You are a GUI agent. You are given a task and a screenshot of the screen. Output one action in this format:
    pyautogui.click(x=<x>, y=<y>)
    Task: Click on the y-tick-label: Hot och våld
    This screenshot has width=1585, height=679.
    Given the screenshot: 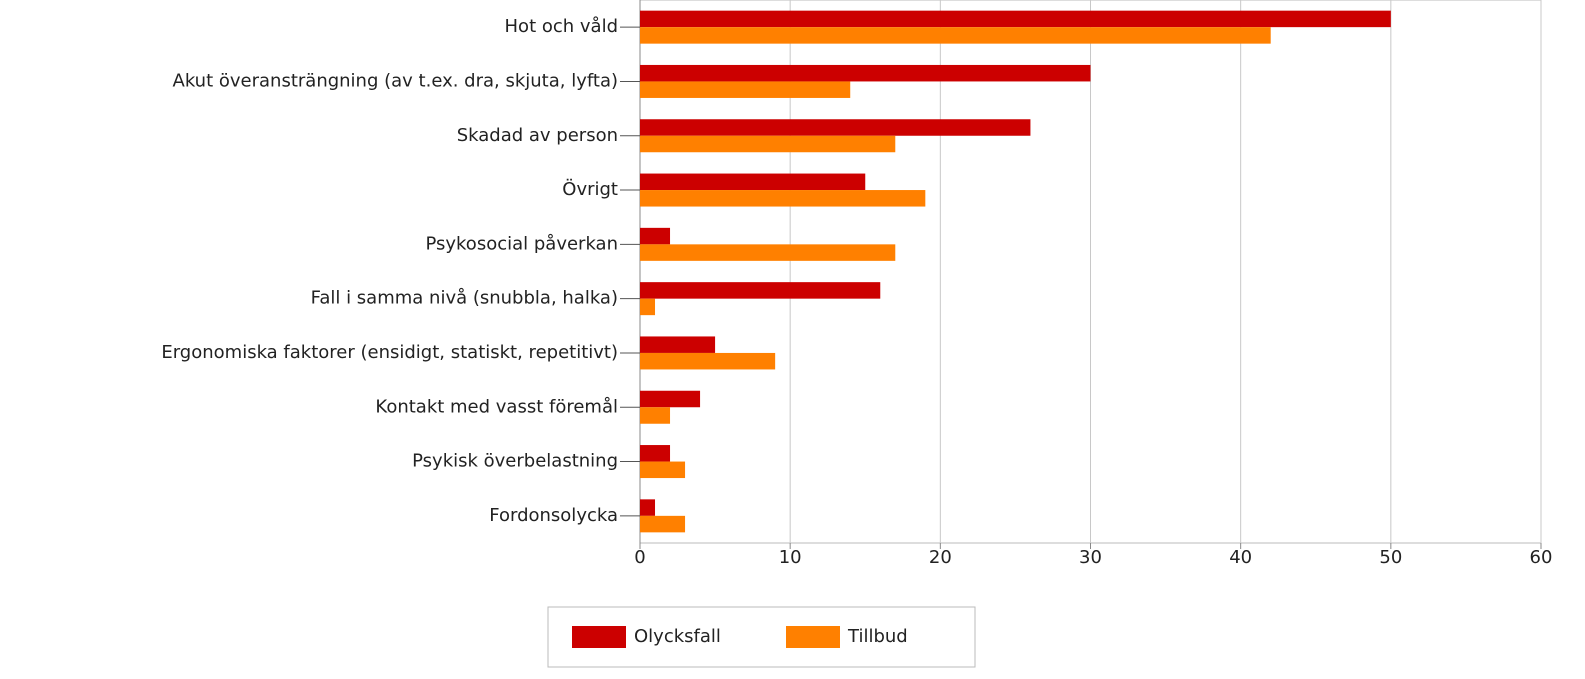 What is the action you would take?
    pyautogui.click(x=561, y=26)
    